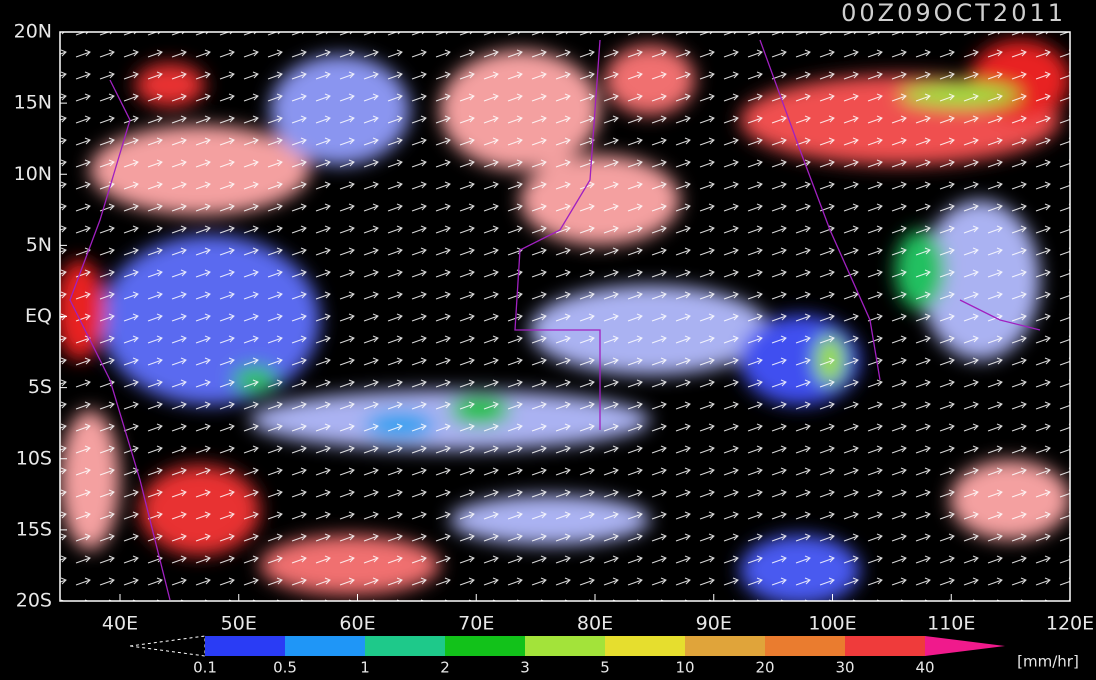 The image size is (1096, 680). What do you see at coordinates (684, 668) in the screenshot?
I see `colorbar-label: 10` at bounding box center [684, 668].